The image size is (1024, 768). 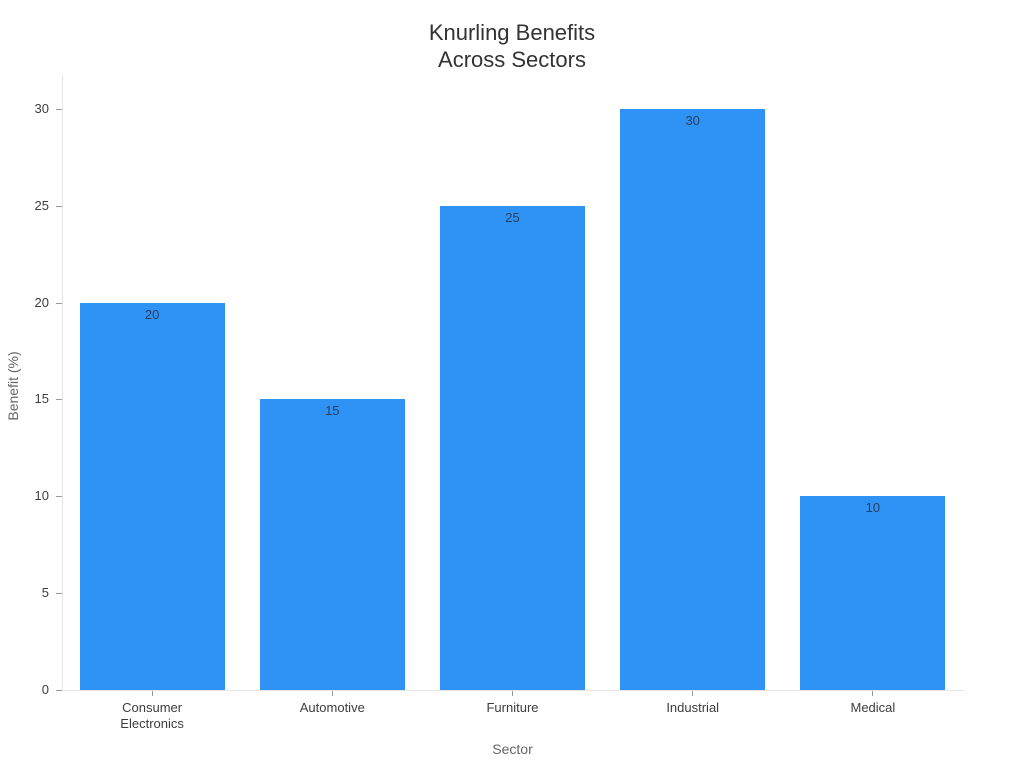 I want to click on y-tick-label: 0, so click(x=45, y=689).